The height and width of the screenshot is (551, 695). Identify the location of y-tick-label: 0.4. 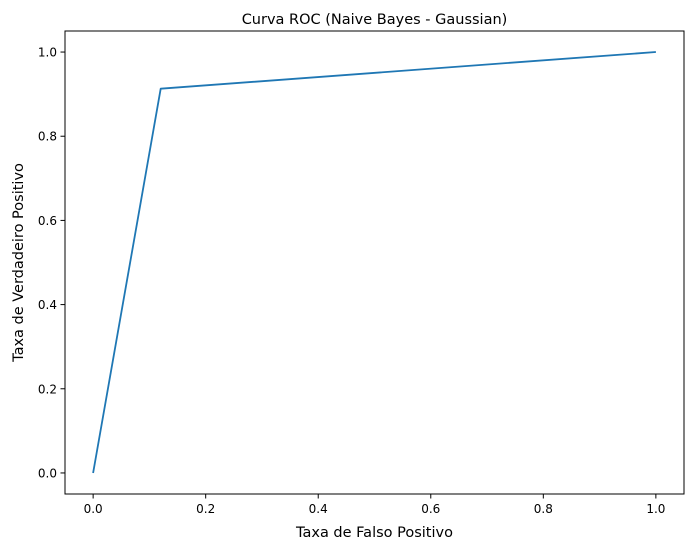
(47, 305).